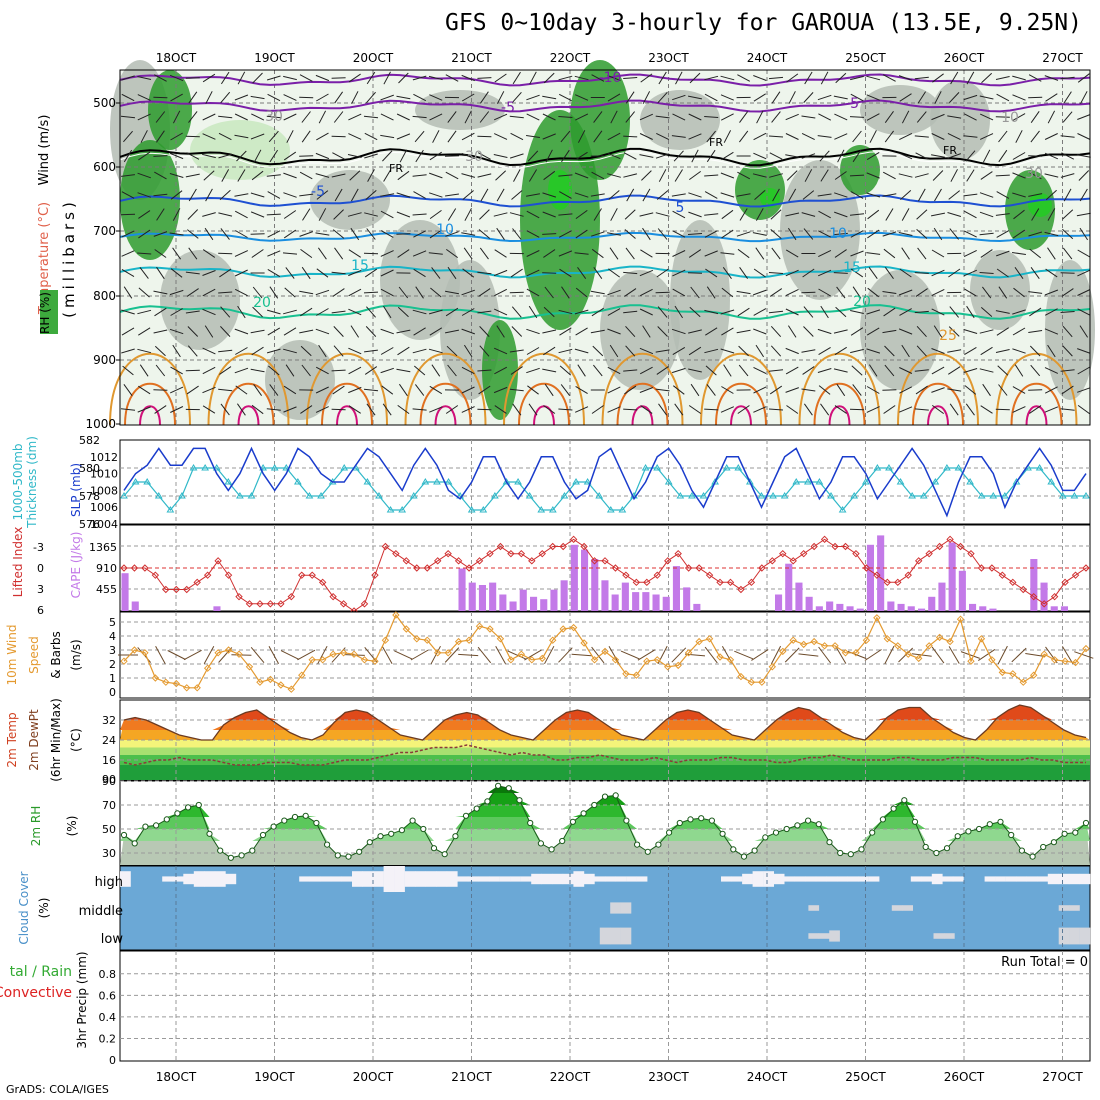  I want to click on wind-speed-line, so click(605, 652).